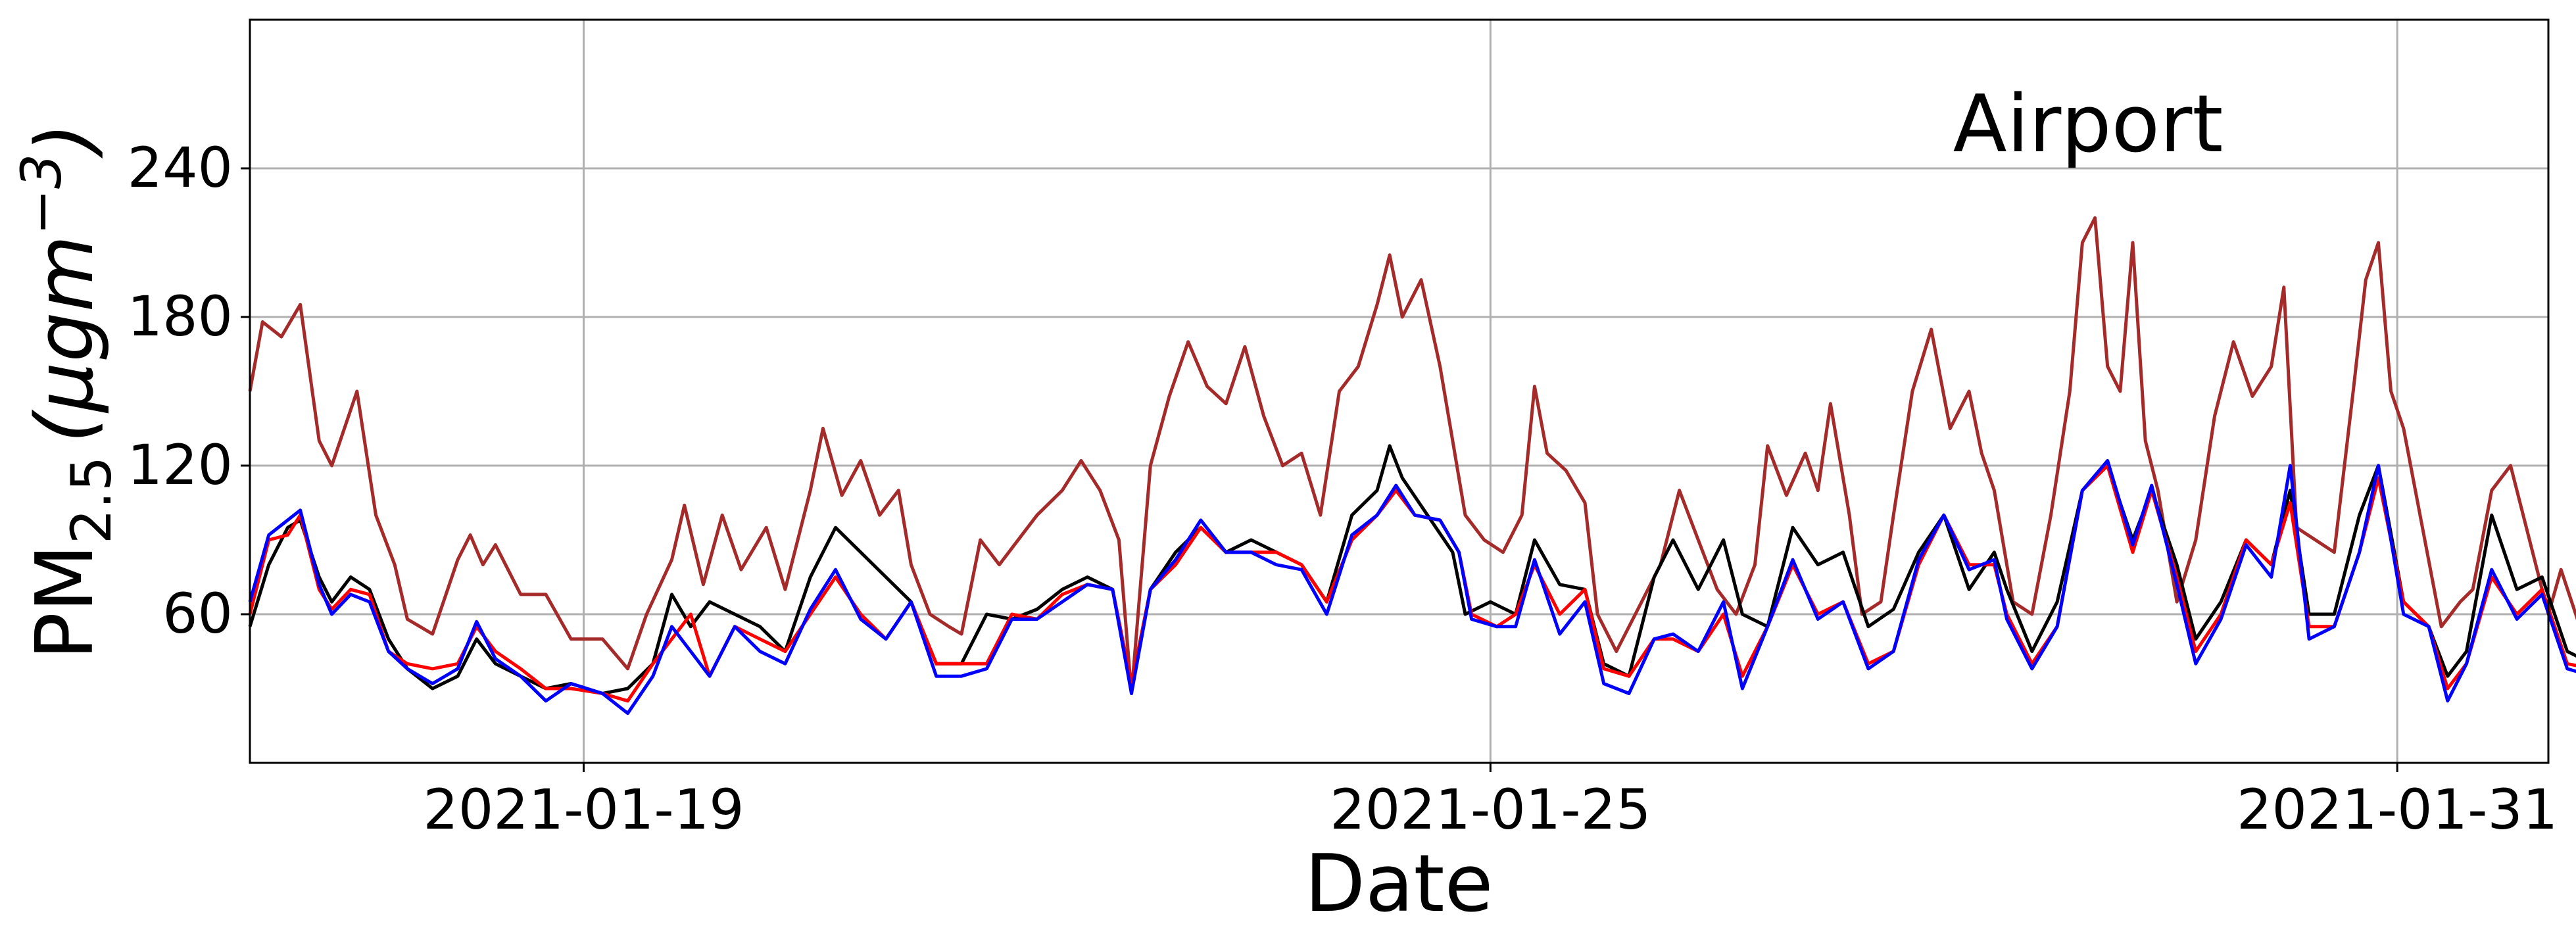 This screenshot has width=2576, height=947. Describe the element at coordinates (181, 167) in the screenshot. I see `y-tick-label: 240` at that location.